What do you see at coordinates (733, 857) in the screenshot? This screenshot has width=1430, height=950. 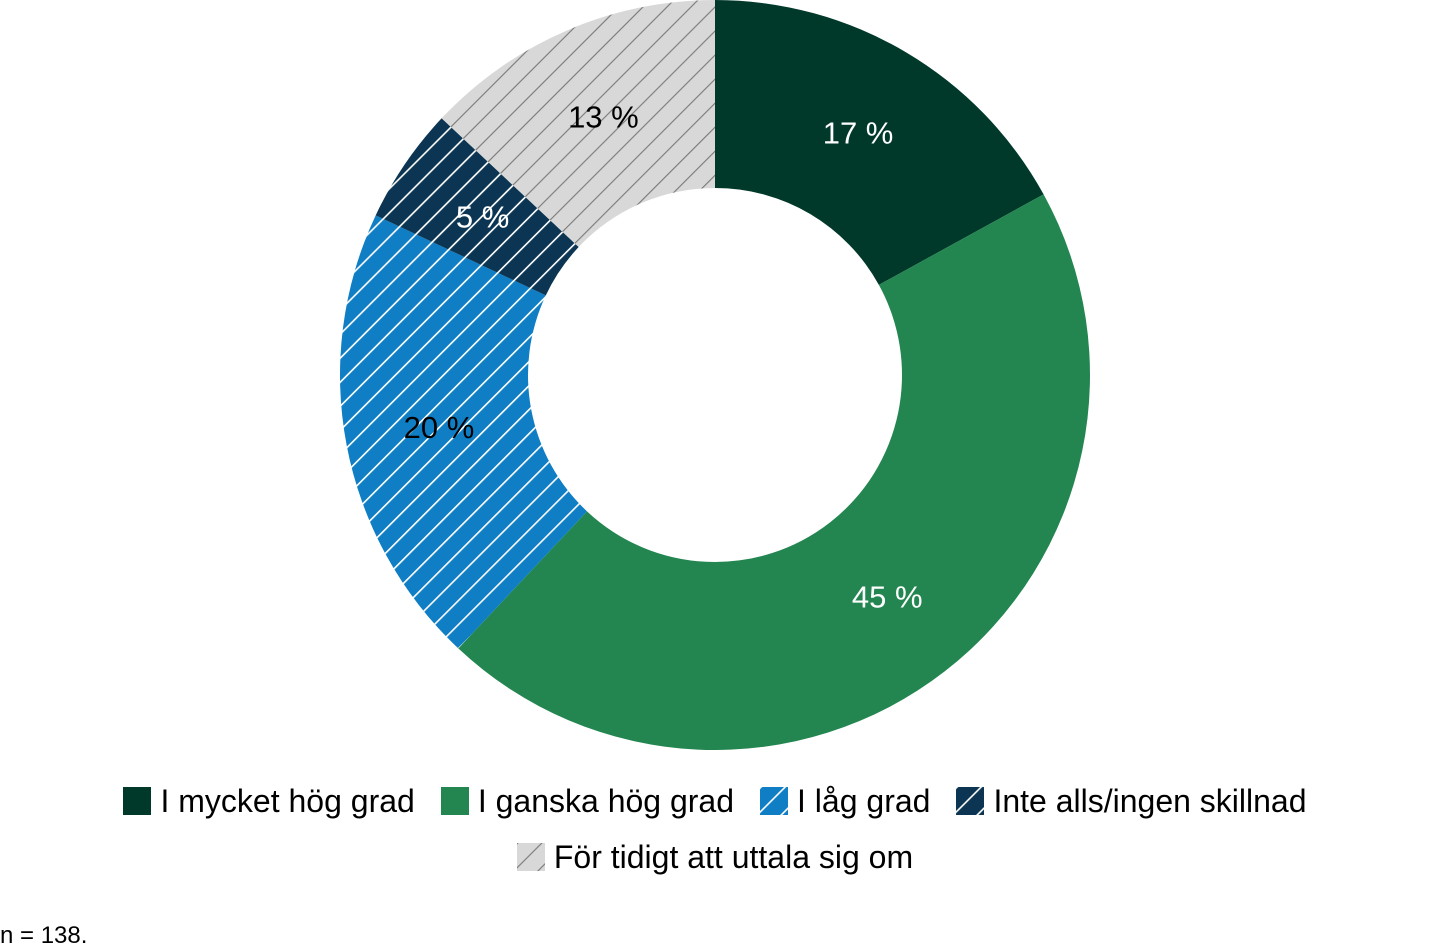 I see `legend-label-5: För tidigt att uttala sig om` at bounding box center [733, 857].